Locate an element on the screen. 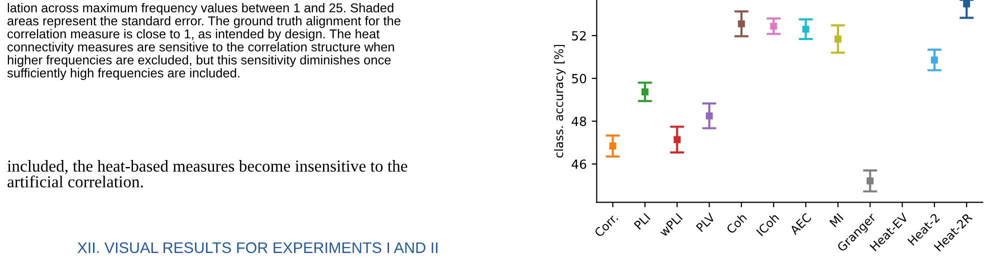 The width and height of the screenshot is (989, 265). y-tick-label: 46 is located at coordinates (579, 164).